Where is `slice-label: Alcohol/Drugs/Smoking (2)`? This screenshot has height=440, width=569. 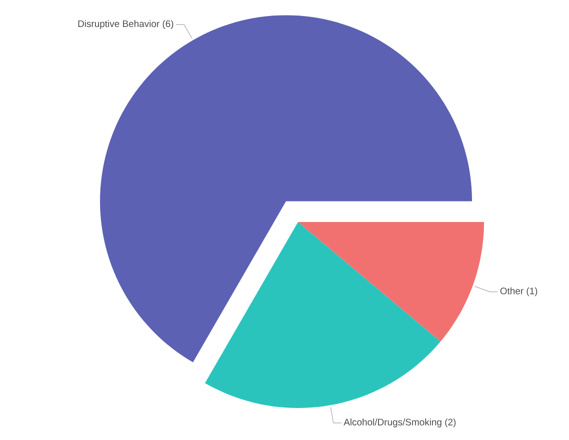 slice-label: Alcohol/Drugs/Smoking (2) is located at coordinates (400, 423).